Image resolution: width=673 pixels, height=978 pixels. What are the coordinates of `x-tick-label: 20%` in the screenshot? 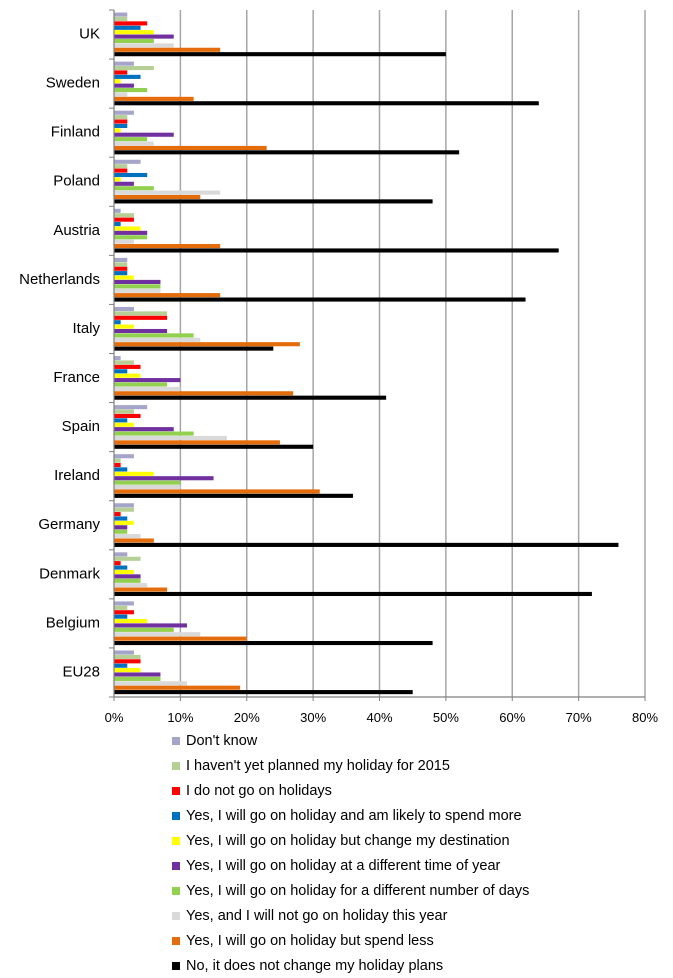 It's located at (247, 717).